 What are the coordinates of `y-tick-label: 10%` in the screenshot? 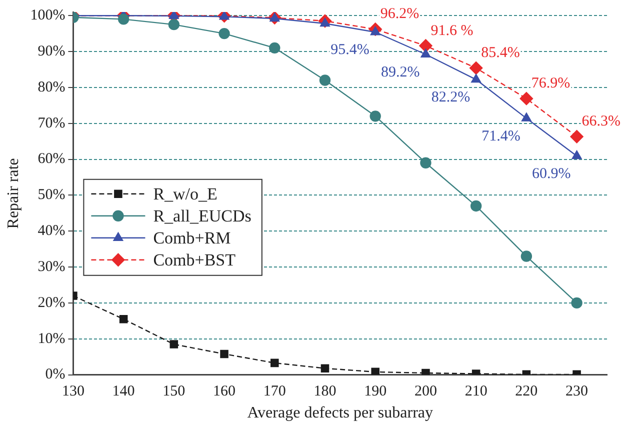 It's located at (52, 338).